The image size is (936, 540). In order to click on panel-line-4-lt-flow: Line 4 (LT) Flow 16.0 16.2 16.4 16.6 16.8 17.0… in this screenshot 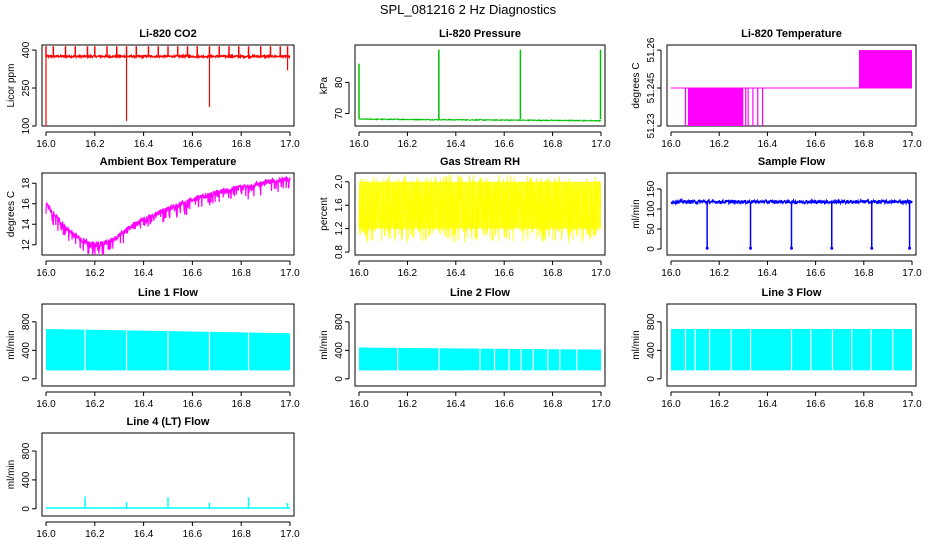, I will do `click(153, 478)`.